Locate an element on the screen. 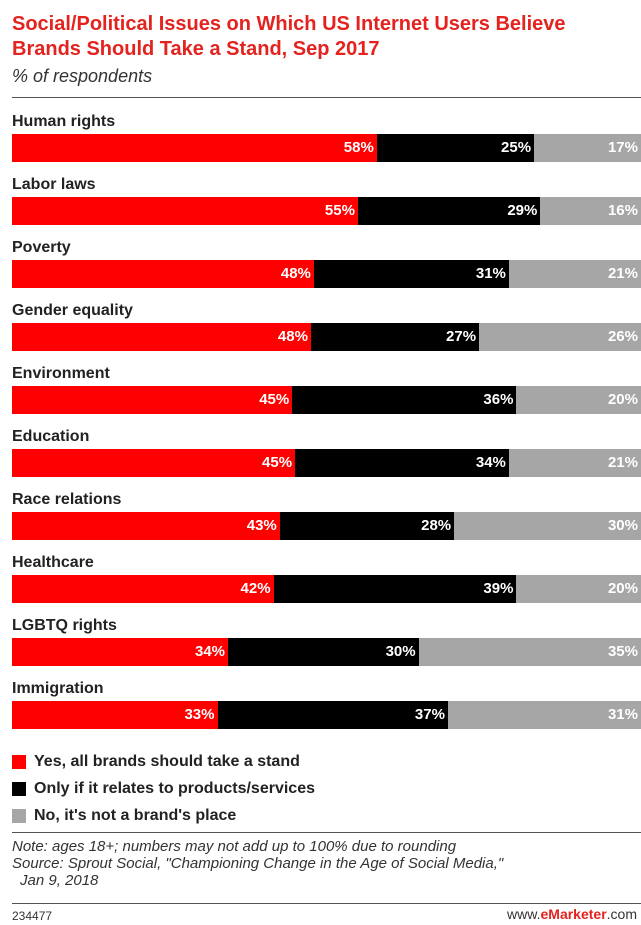 The height and width of the screenshot is (925, 641). bar-track: 45% 36% 20% is located at coordinates (326, 400).